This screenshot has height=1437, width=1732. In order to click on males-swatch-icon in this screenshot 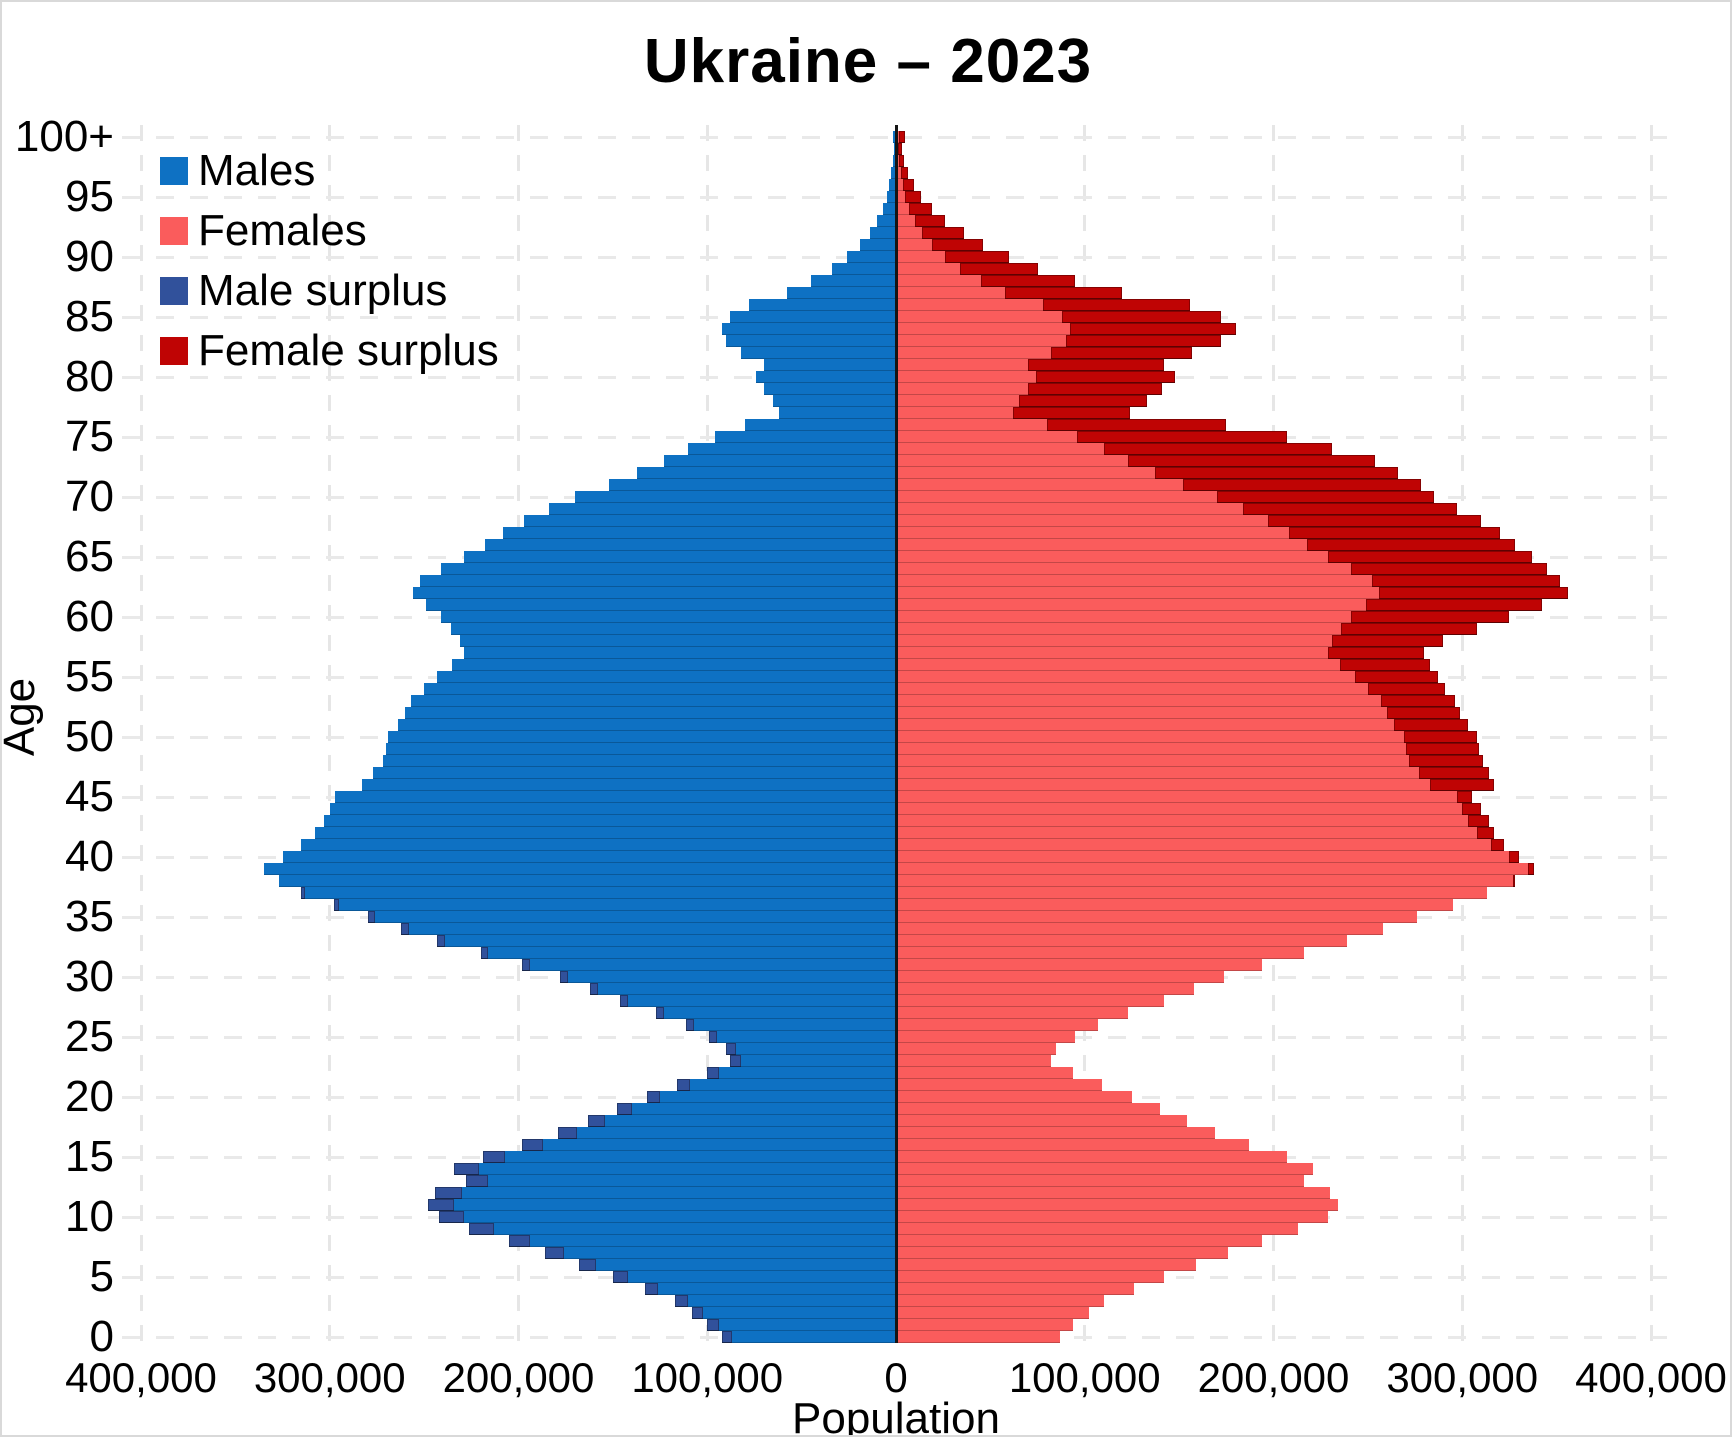, I will do `click(174, 171)`.